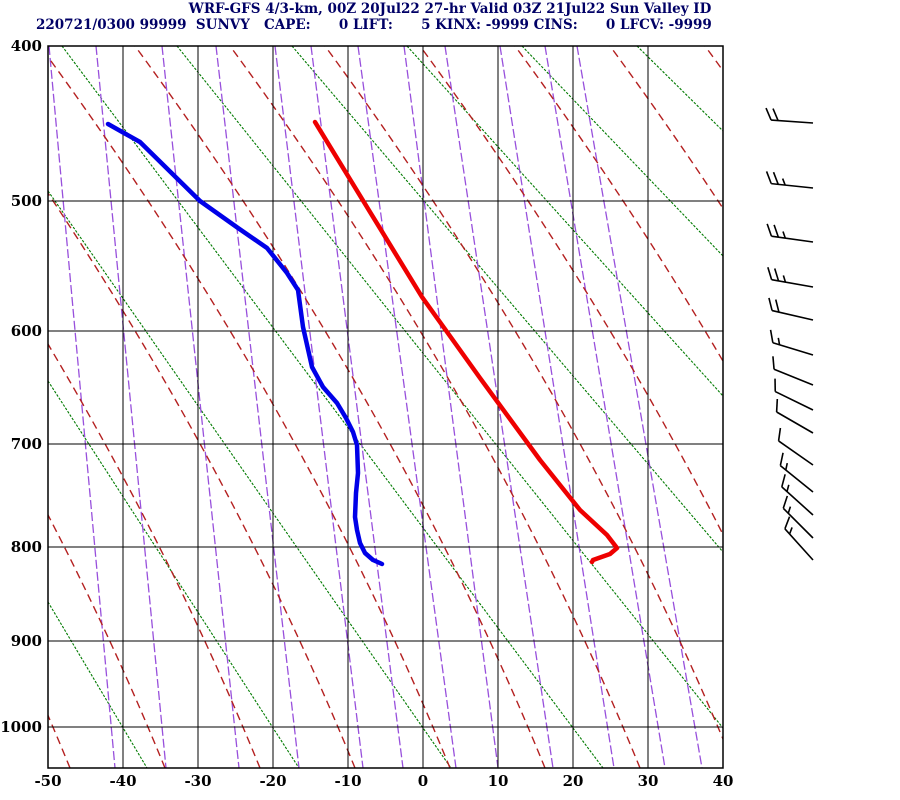 This screenshot has height=800, width=900. I want to click on temperature-tick-label: 20, so click(573, 781).